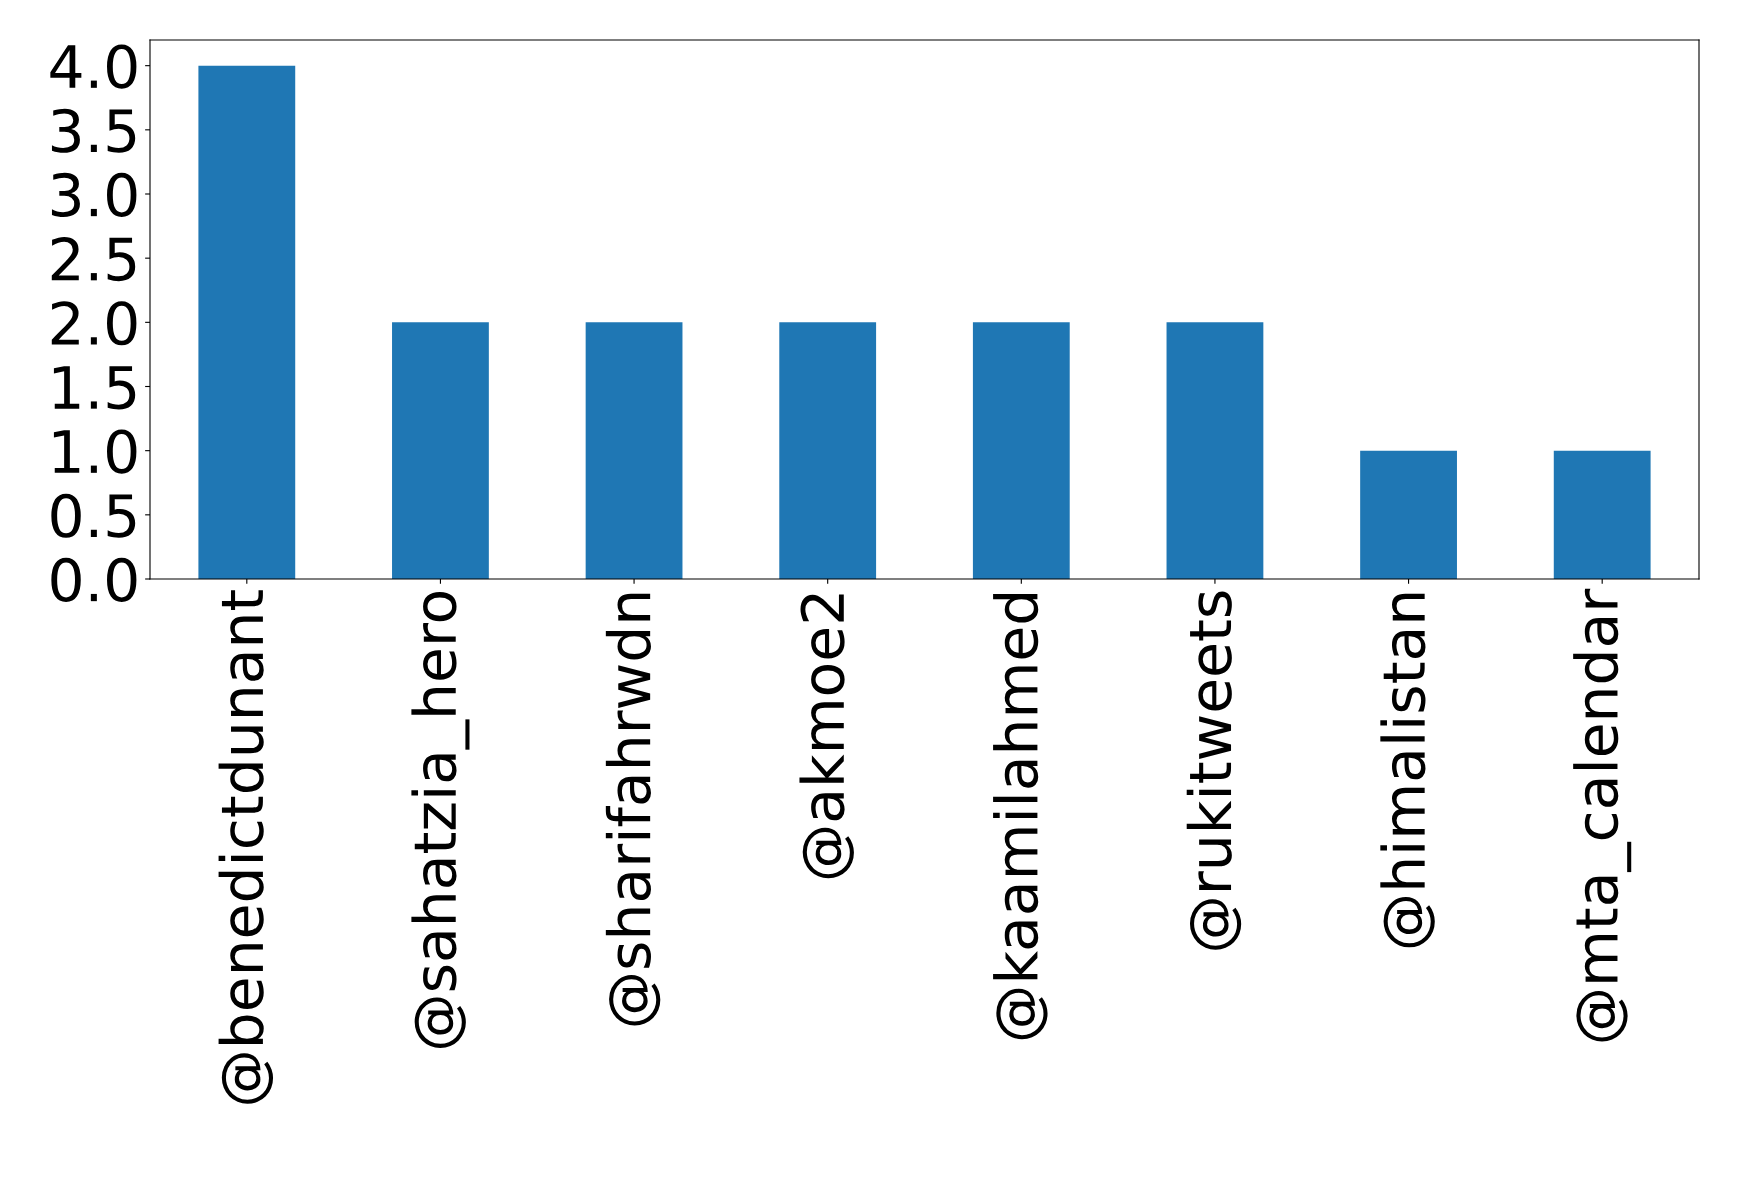  I want to click on y-tick-label: 2.0, so click(94, 323).